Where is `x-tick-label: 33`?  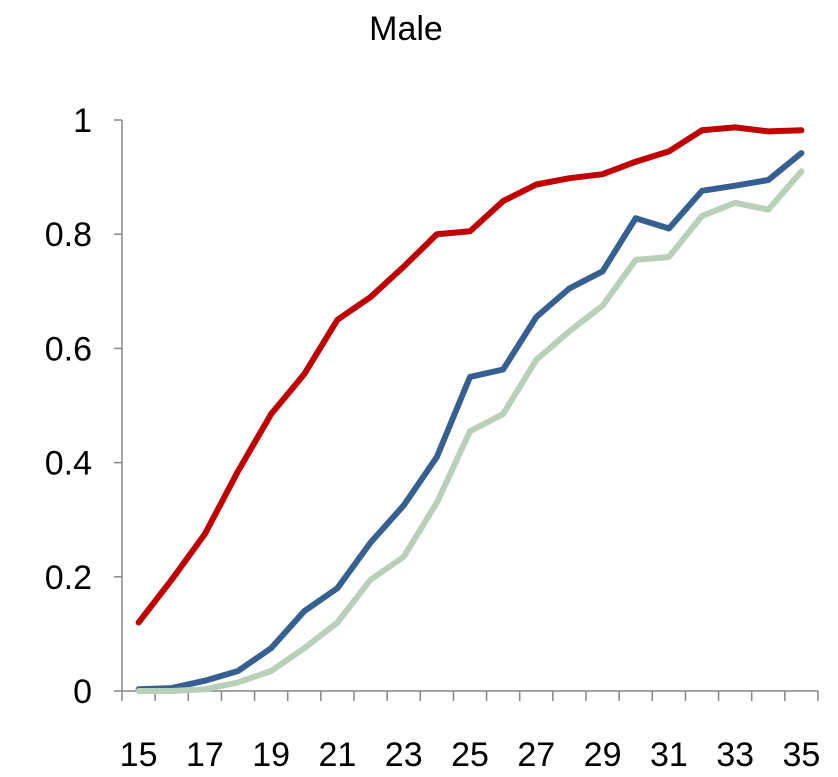
x-tick-label: 33 is located at coordinates (735, 755).